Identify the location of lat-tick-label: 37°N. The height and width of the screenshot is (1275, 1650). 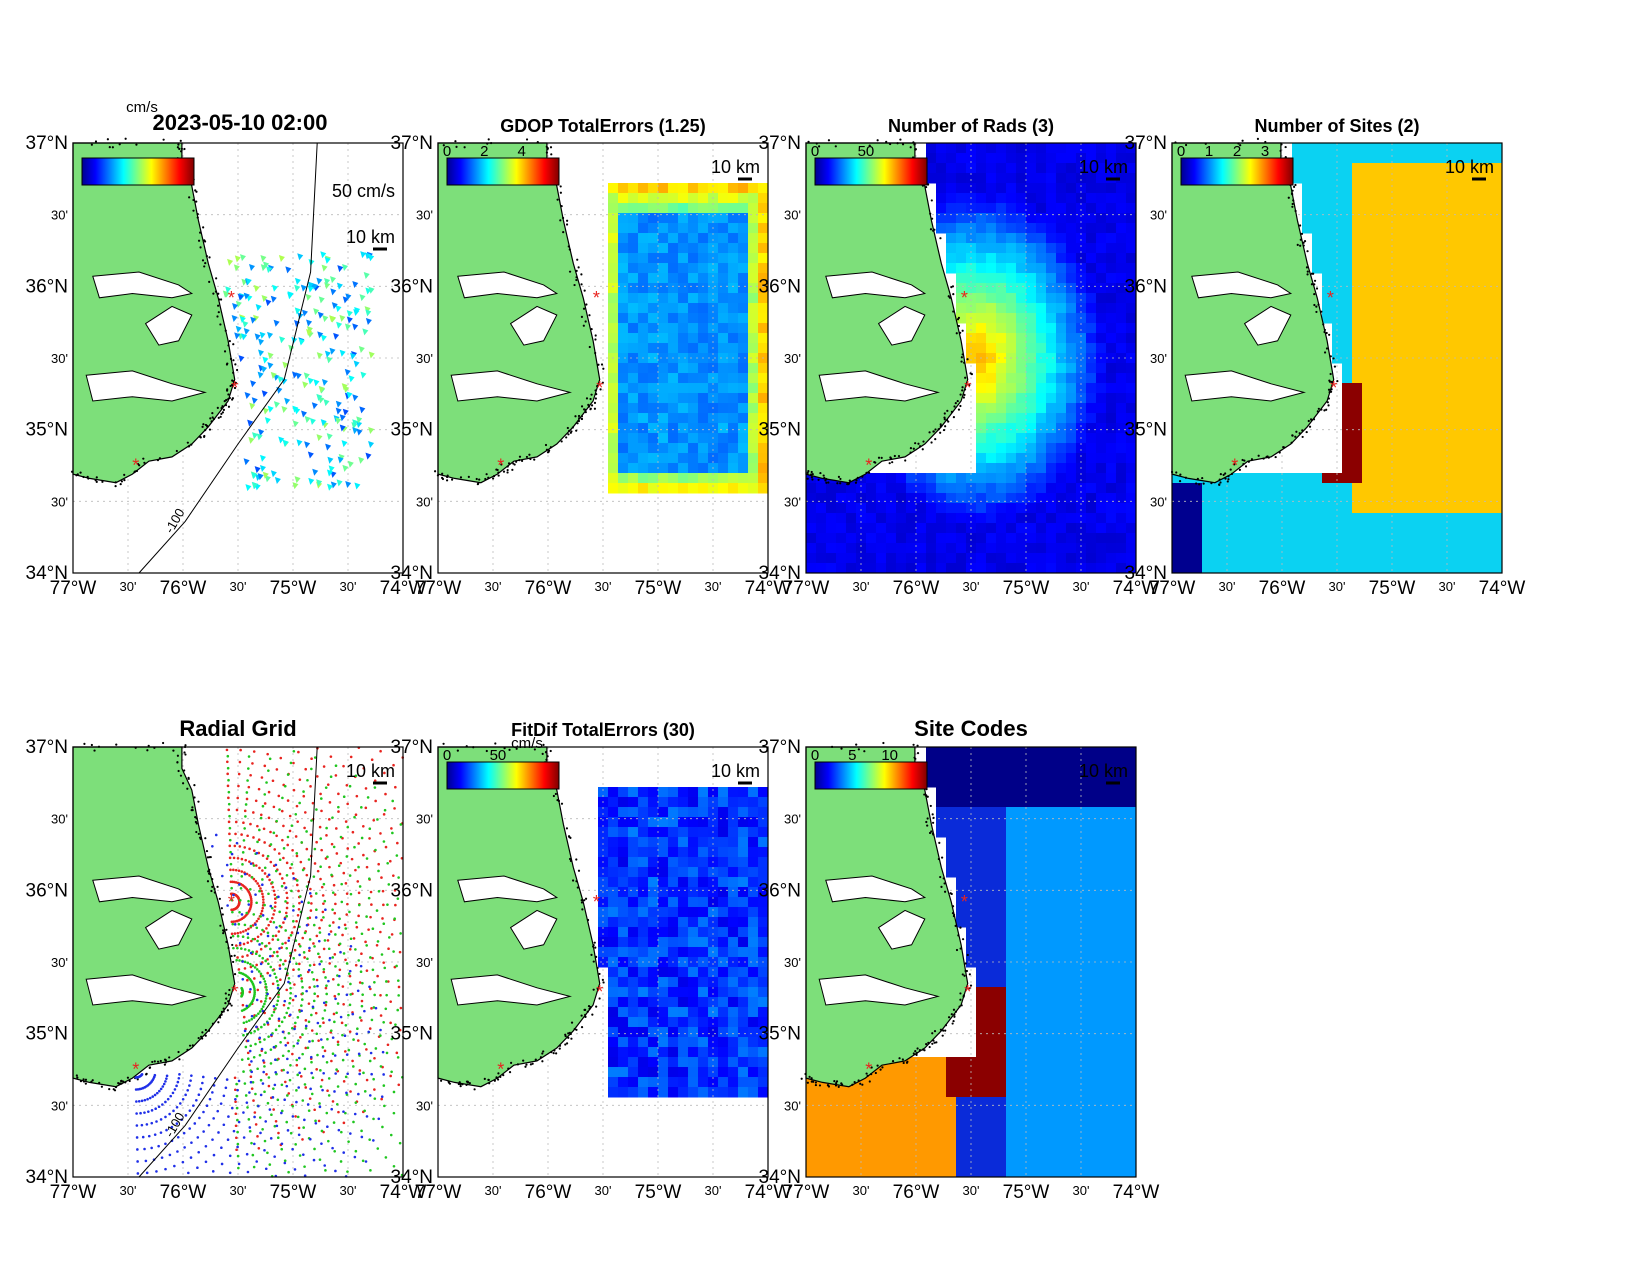
(1146, 143).